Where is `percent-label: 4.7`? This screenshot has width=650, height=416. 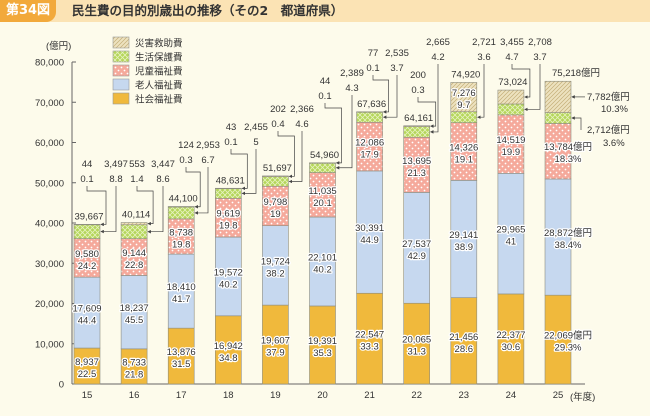
percent-label: 4.7 is located at coordinates (511, 57).